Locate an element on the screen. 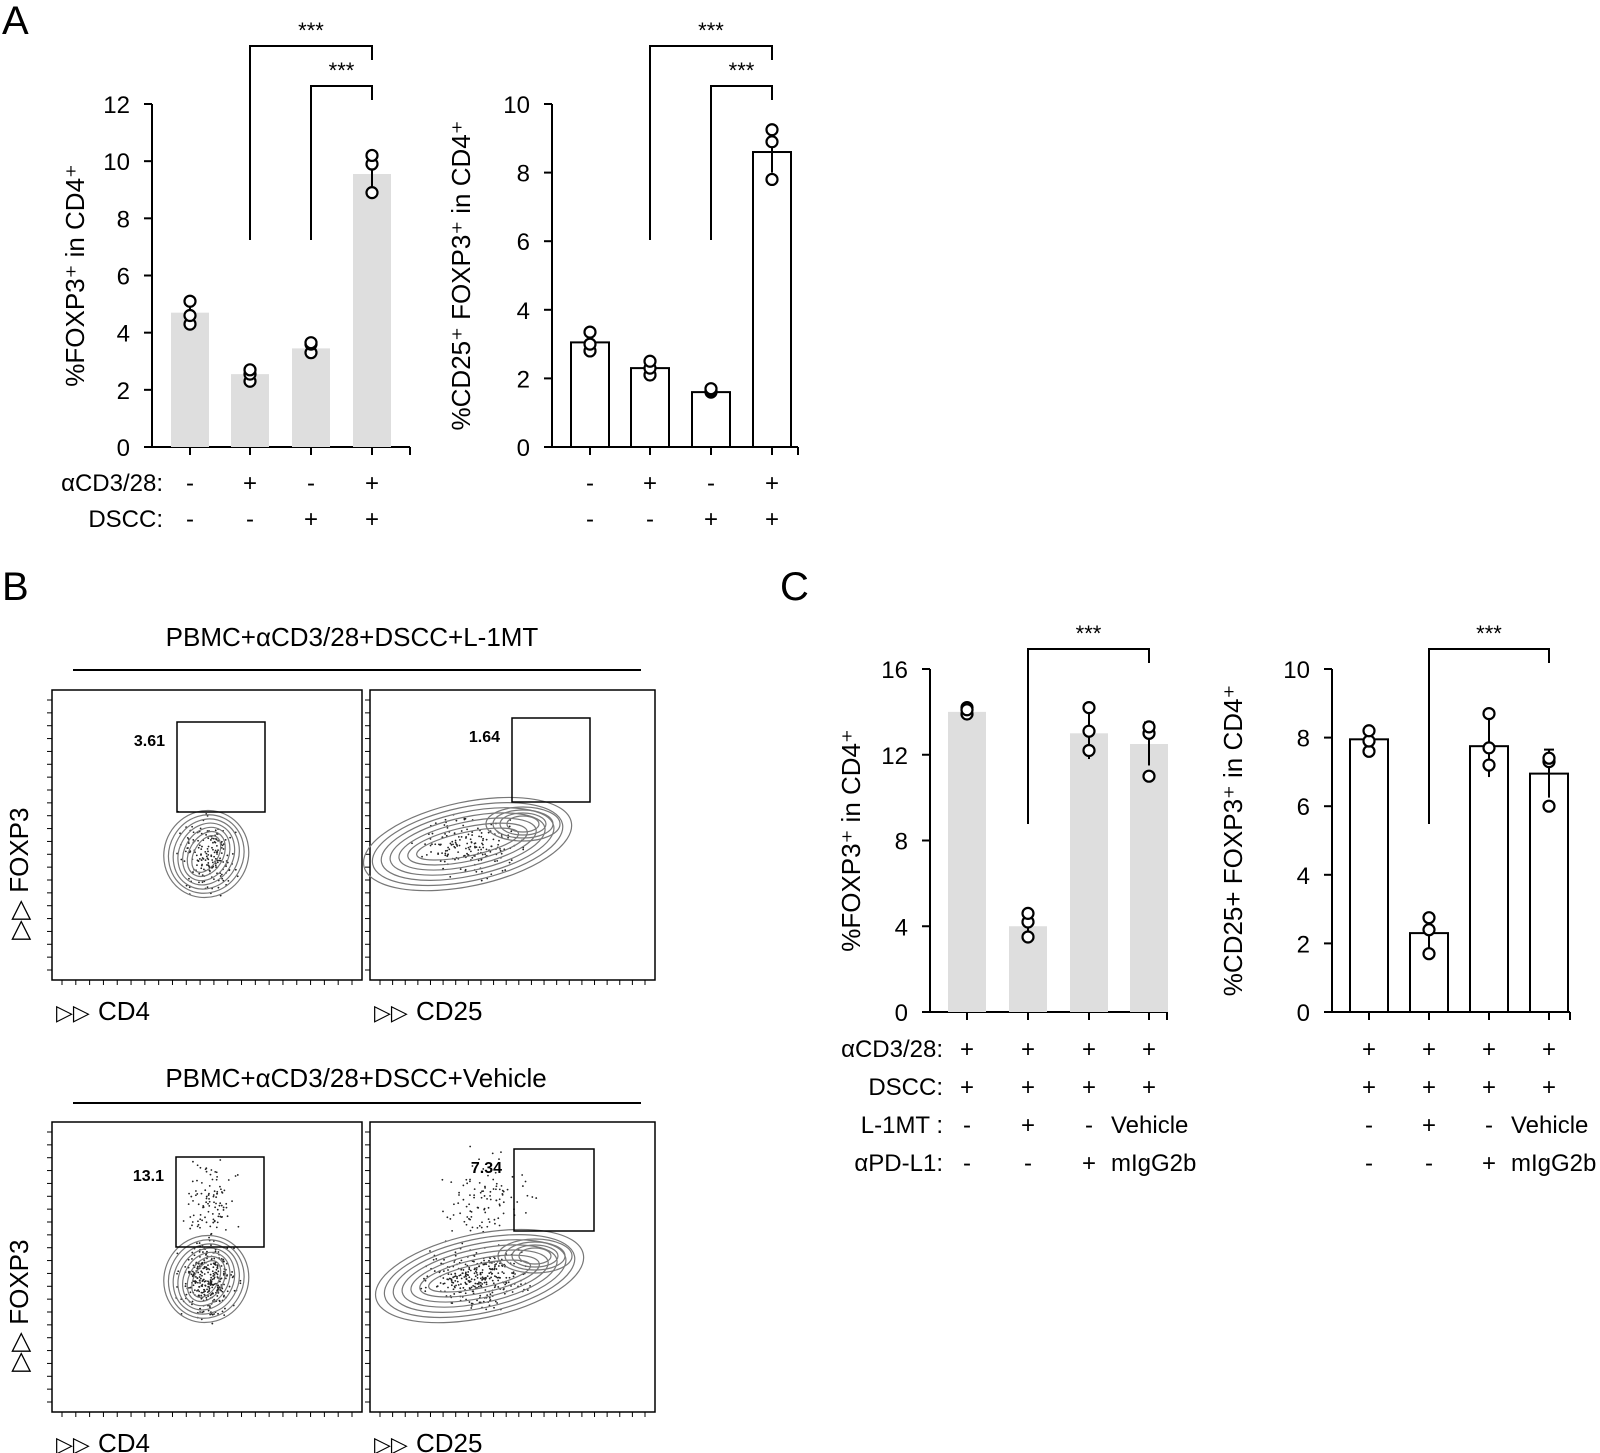 This screenshot has width=1600, height=1453. flow-gate-value: 3.61 is located at coordinates (149, 741).